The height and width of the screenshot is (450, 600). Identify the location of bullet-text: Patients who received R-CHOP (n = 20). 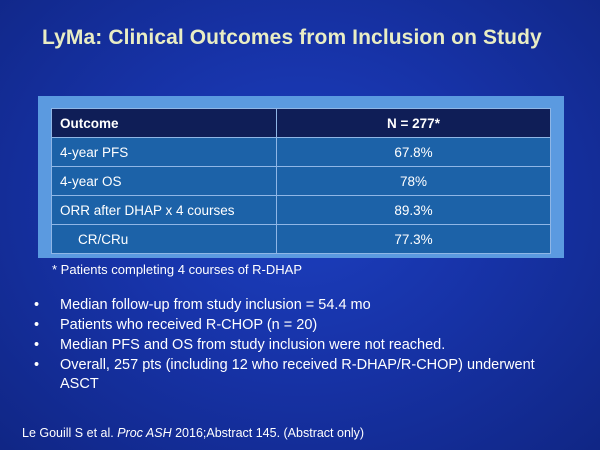
(189, 325).